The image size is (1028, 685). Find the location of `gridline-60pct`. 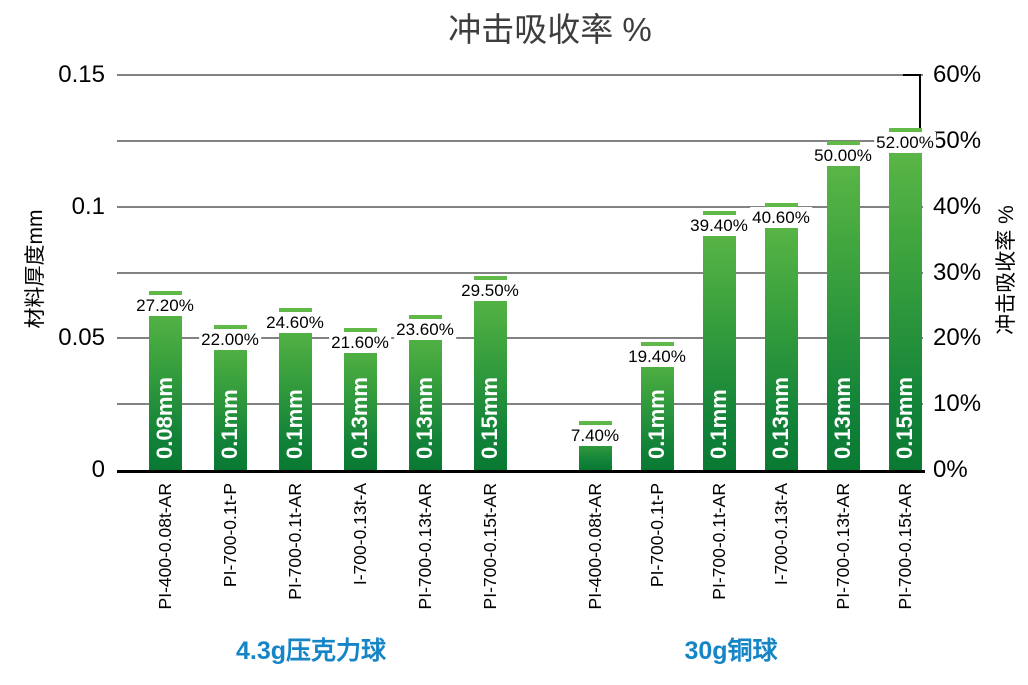

gridline-60pct is located at coordinates (520, 75).